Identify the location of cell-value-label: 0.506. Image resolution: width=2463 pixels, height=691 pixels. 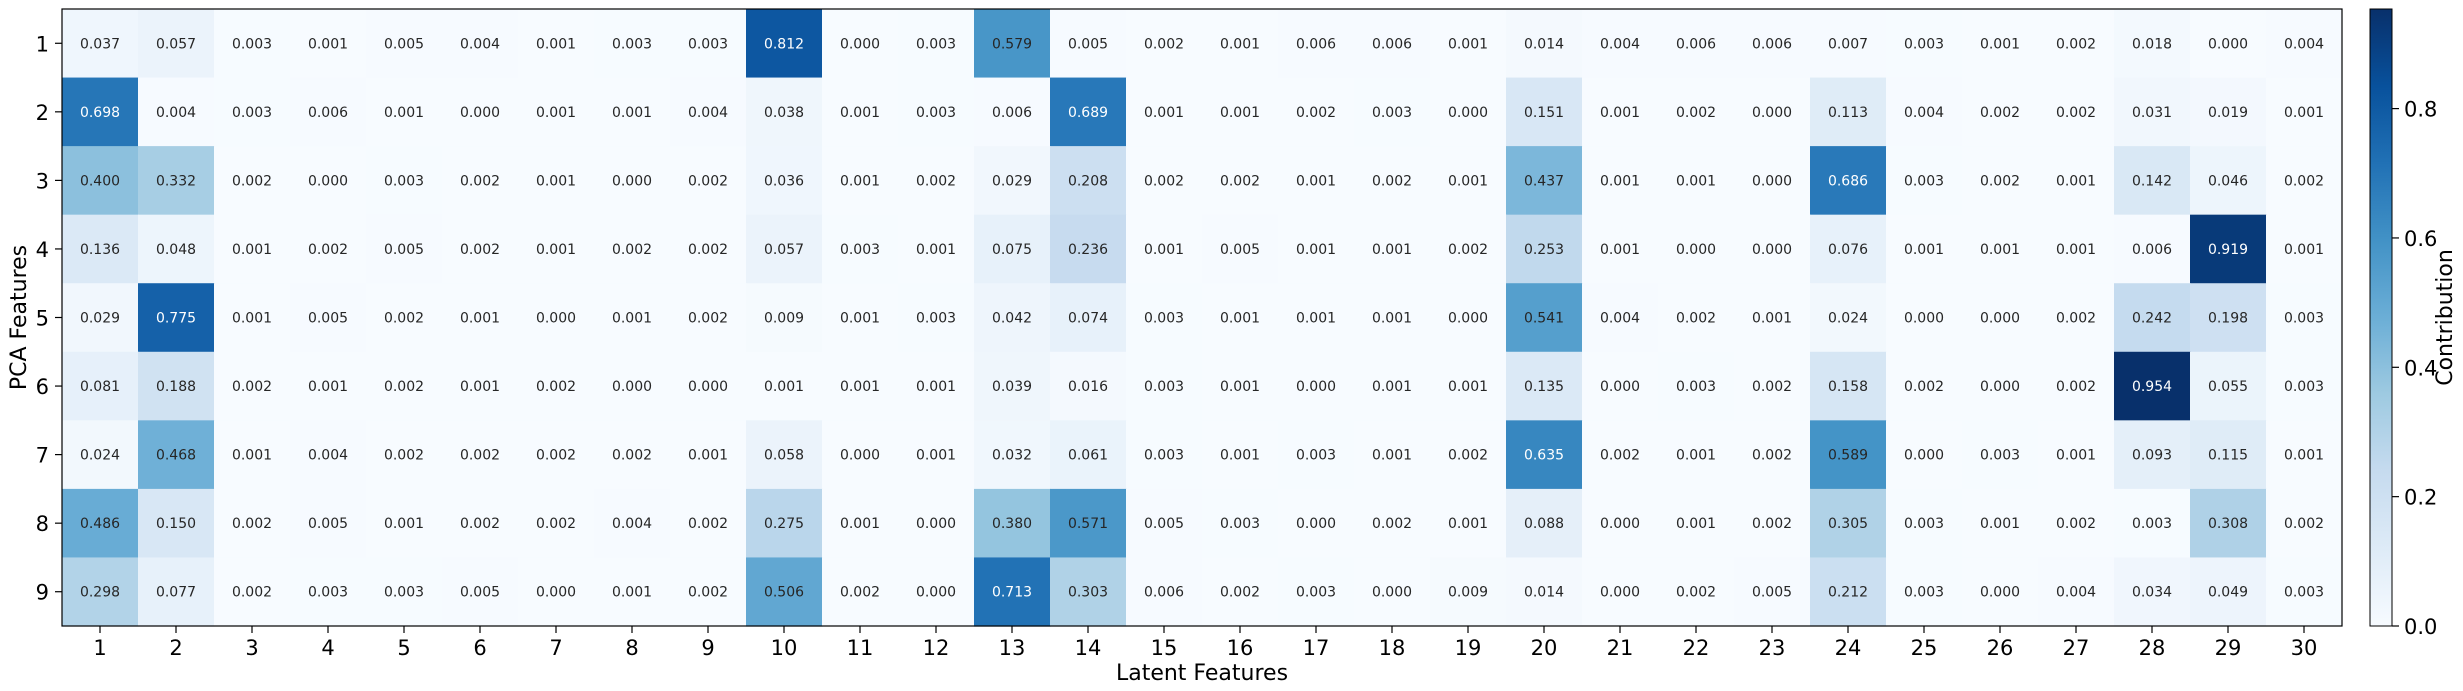
(784, 593).